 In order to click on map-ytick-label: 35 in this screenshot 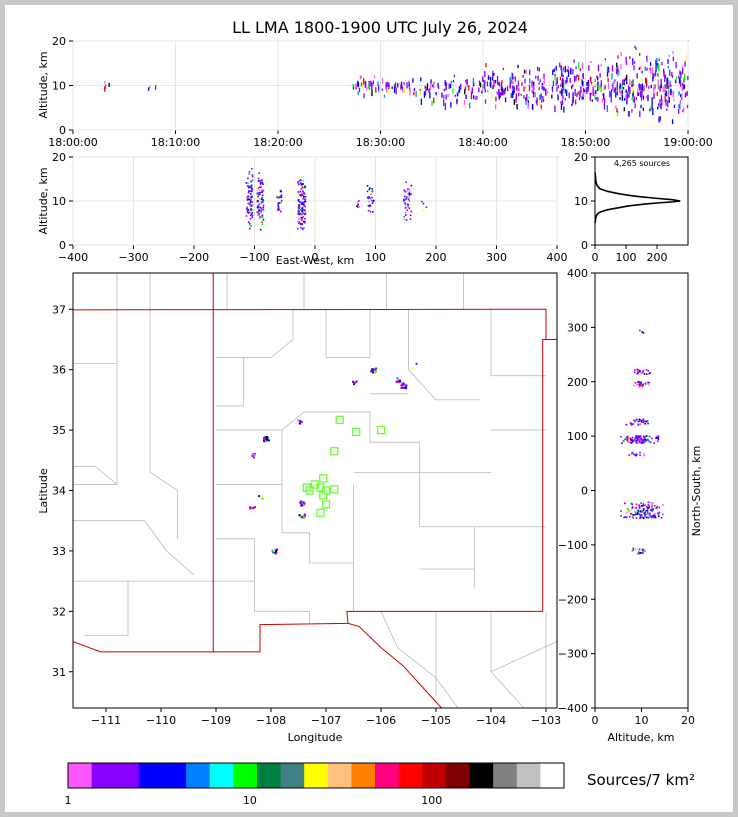, I will do `click(59, 430)`.